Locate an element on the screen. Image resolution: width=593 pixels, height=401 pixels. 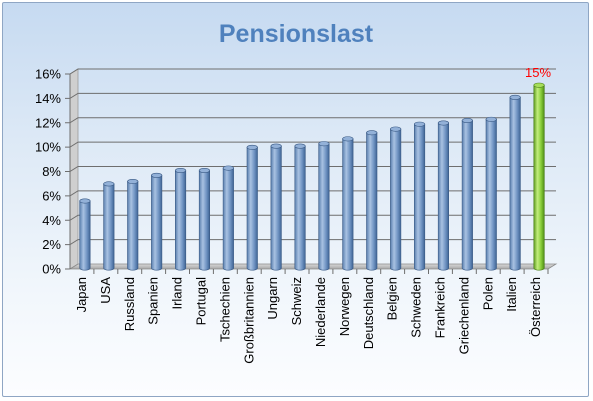
x-tick-label: Polen is located at coordinates (487, 293).